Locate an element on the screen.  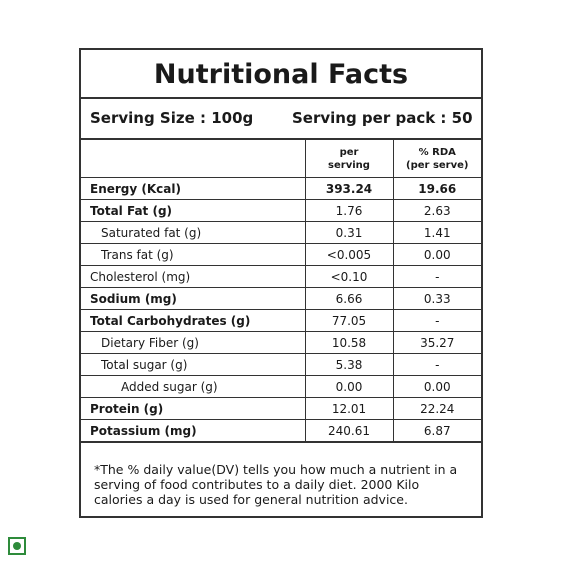
nutrient-name: Total Carbohydrates (g) is located at coordinates (193, 320).